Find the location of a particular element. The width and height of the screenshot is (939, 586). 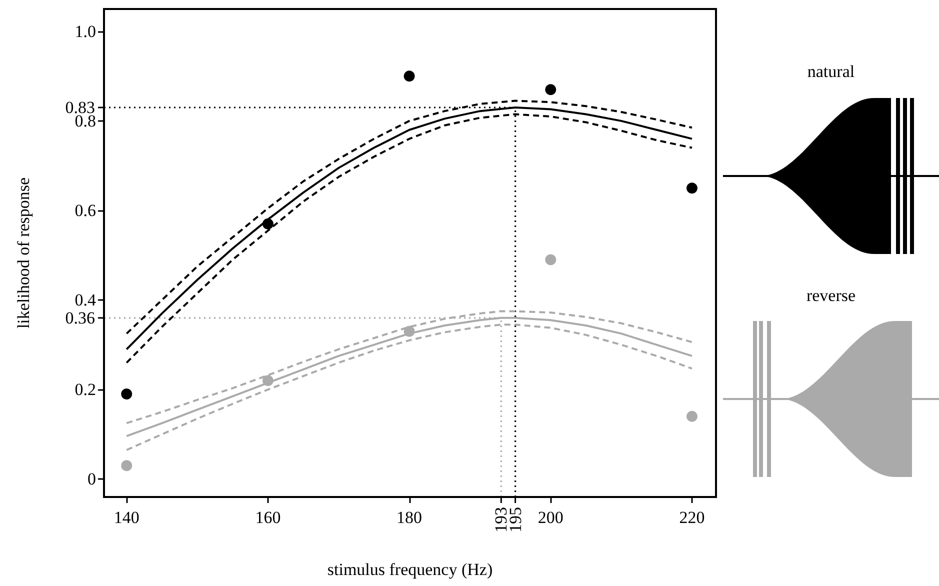

y-tick-label: 0.4 is located at coordinates (85, 300).